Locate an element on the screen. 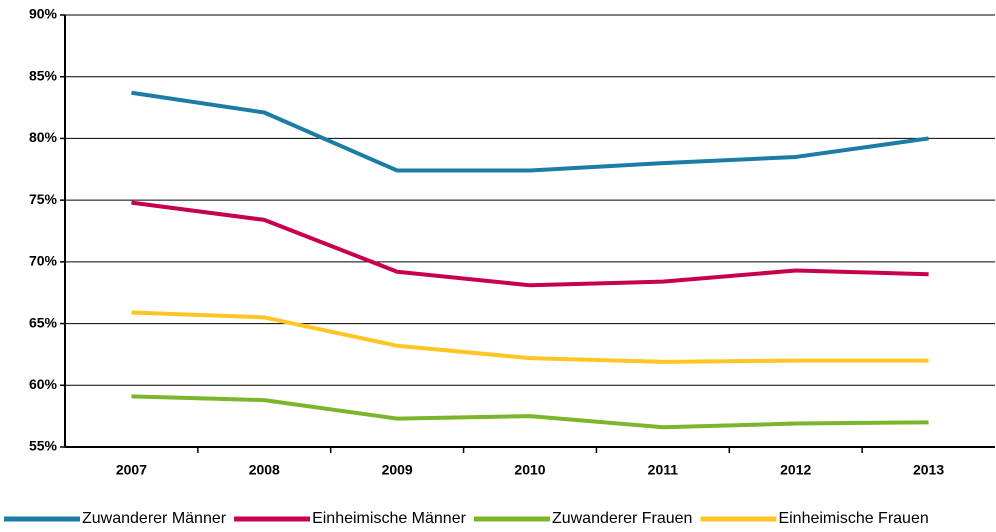  y-tick-label: 80% is located at coordinates (43, 137).